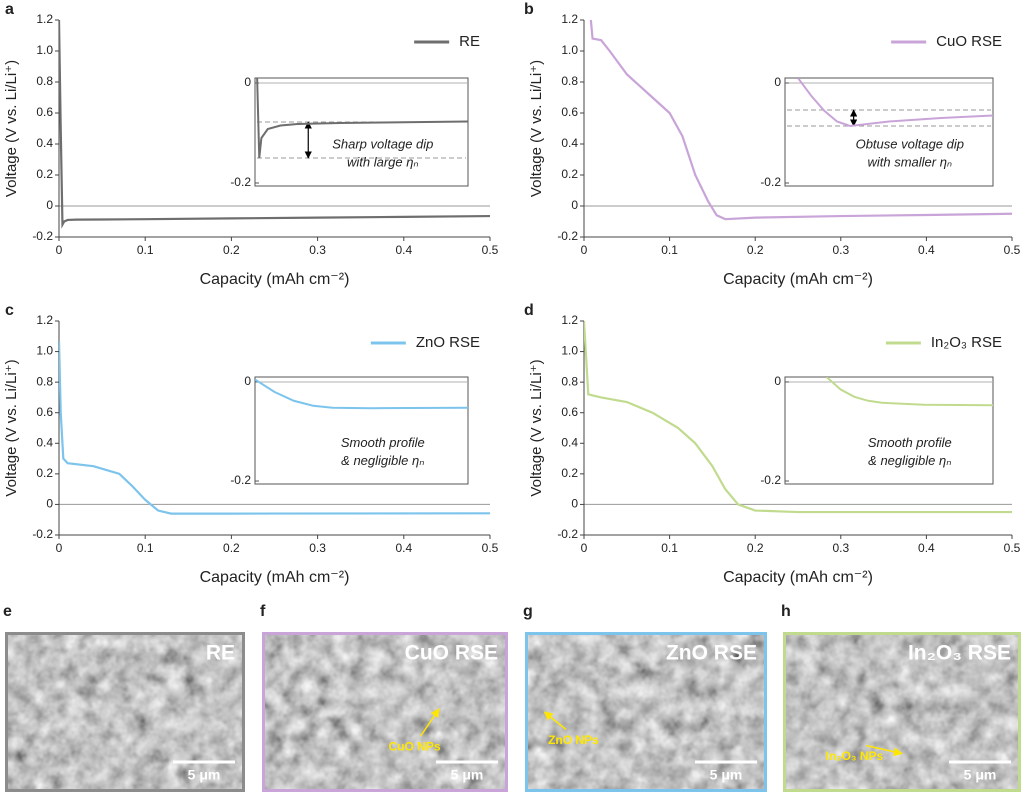  What do you see at coordinates (451, 653) in the screenshot?
I see `image-label: CuO RSE` at bounding box center [451, 653].